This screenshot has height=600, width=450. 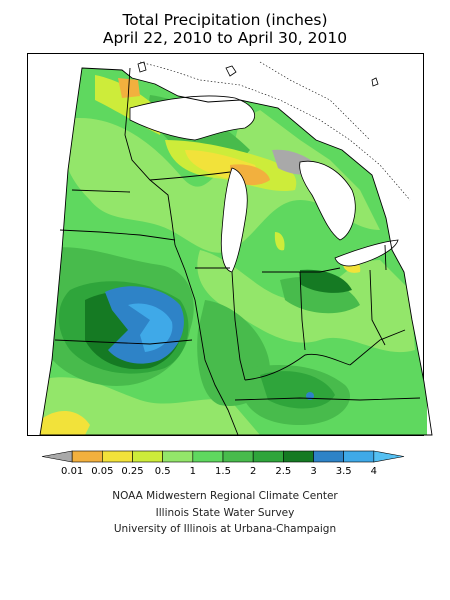 What do you see at coordinates (313, 471) in the screenshot?
I see `legend-label: 3` at bounding box center [313, 471].